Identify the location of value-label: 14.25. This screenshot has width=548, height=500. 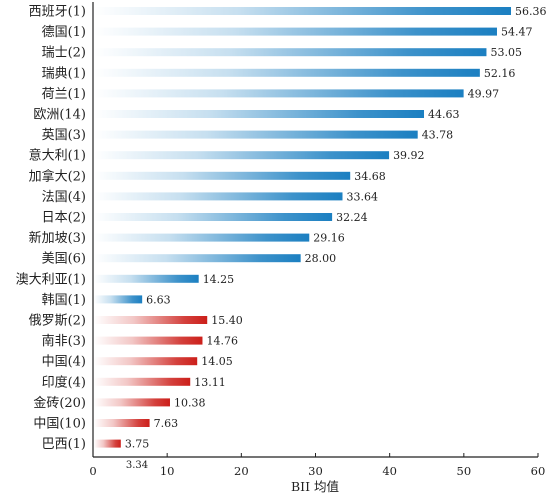
(219, 279).